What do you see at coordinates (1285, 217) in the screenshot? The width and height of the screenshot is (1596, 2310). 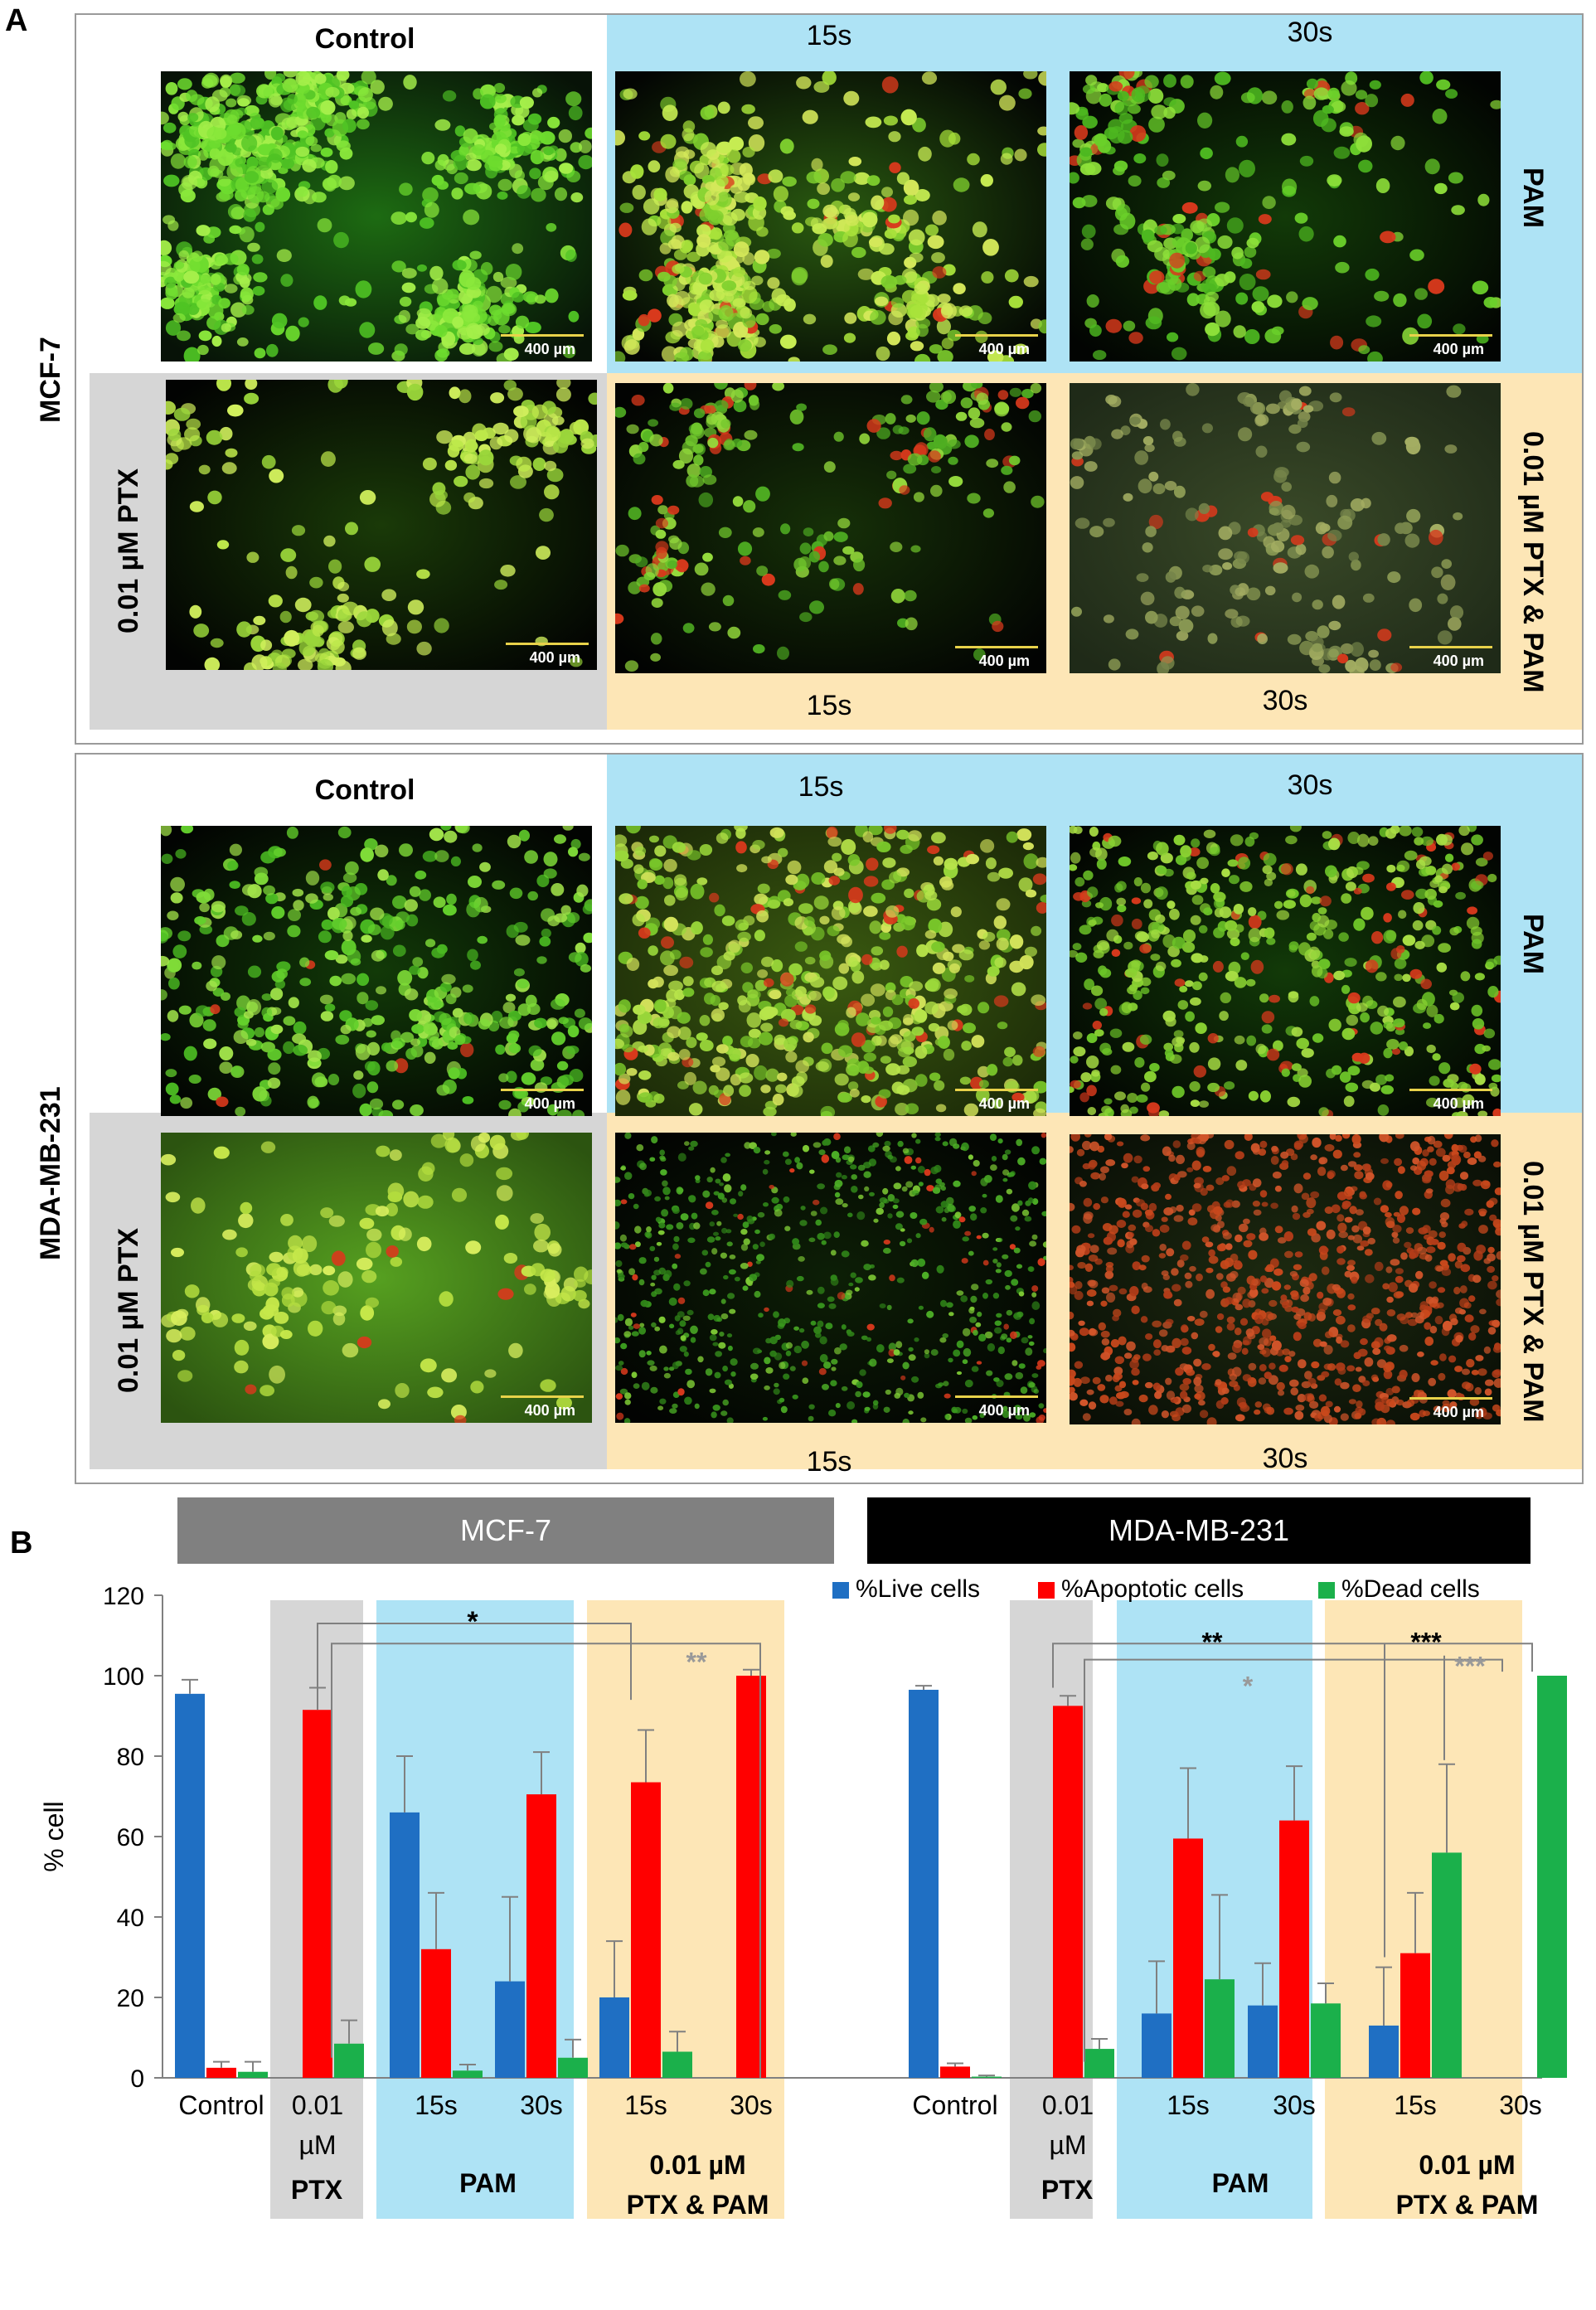 I see `micrograph-mcf7-pam-30s: 400 µm` at bounding box center [1285, 217].